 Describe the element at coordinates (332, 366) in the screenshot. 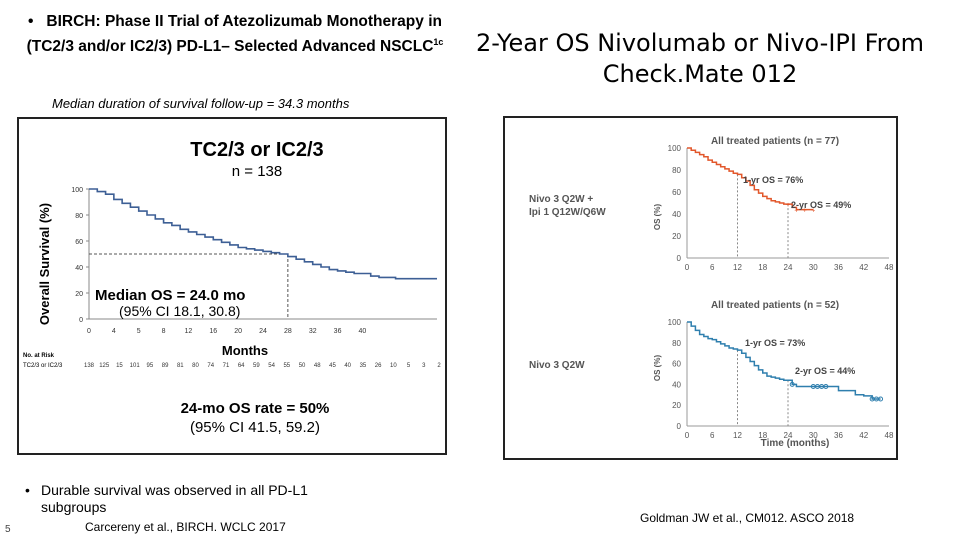

I see `risk-table-value: 45` at that location.